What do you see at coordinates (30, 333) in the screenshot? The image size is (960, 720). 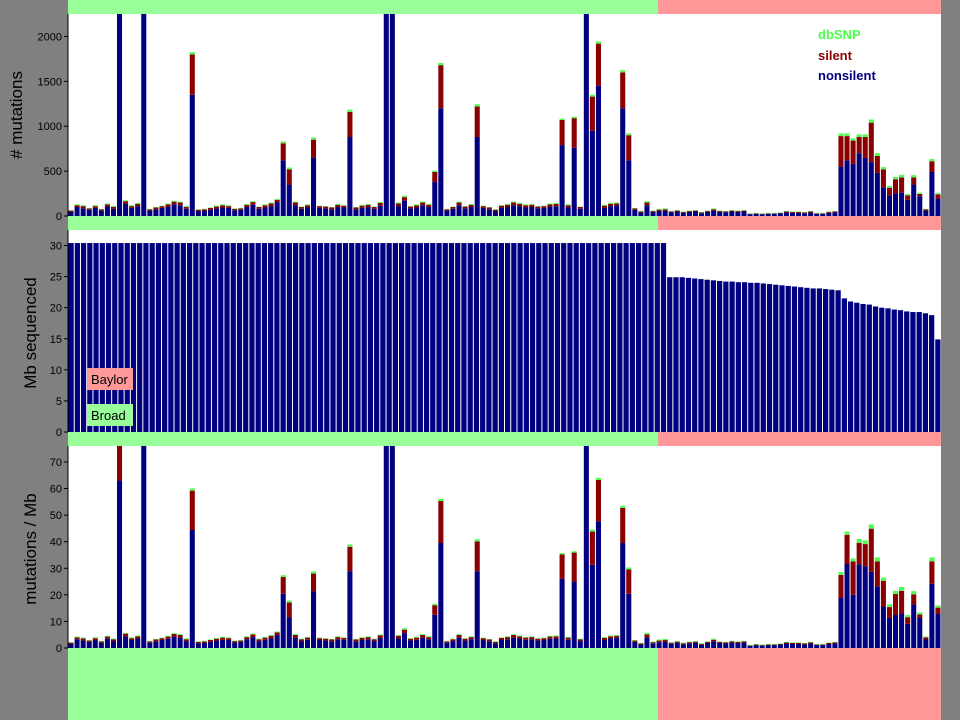 I see `y-axis-label: Mb sequenced` at bounding box center [30, 333].